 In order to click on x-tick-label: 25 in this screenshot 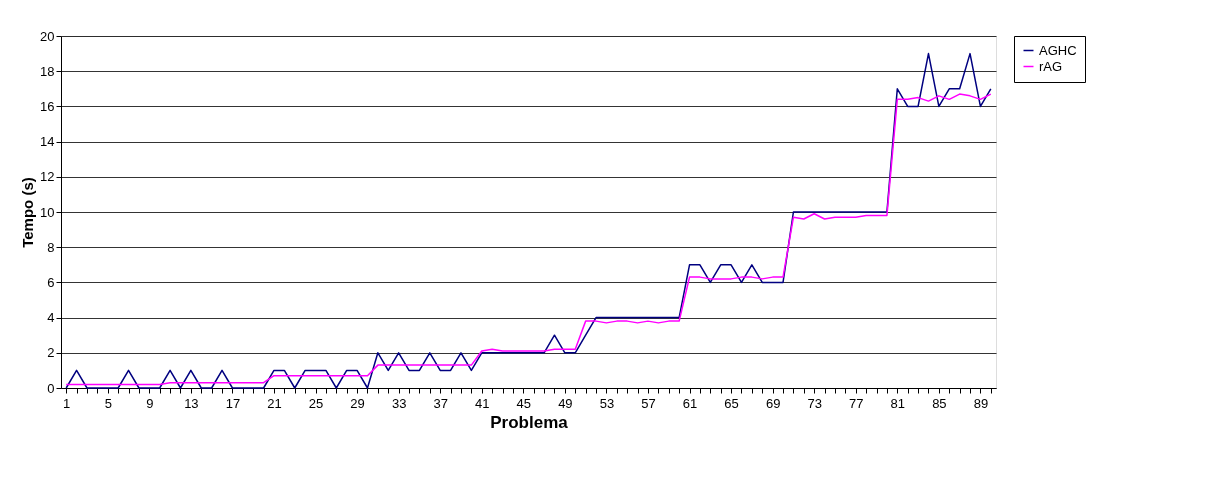, I will do `click(316, 403)`.